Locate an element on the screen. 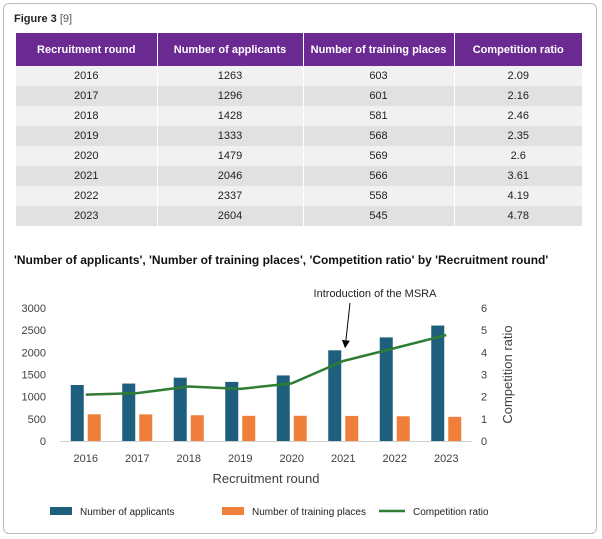 This screenshot has width=602, height=539. y-tick-label: 3000 is located at coordinates (34, 309).